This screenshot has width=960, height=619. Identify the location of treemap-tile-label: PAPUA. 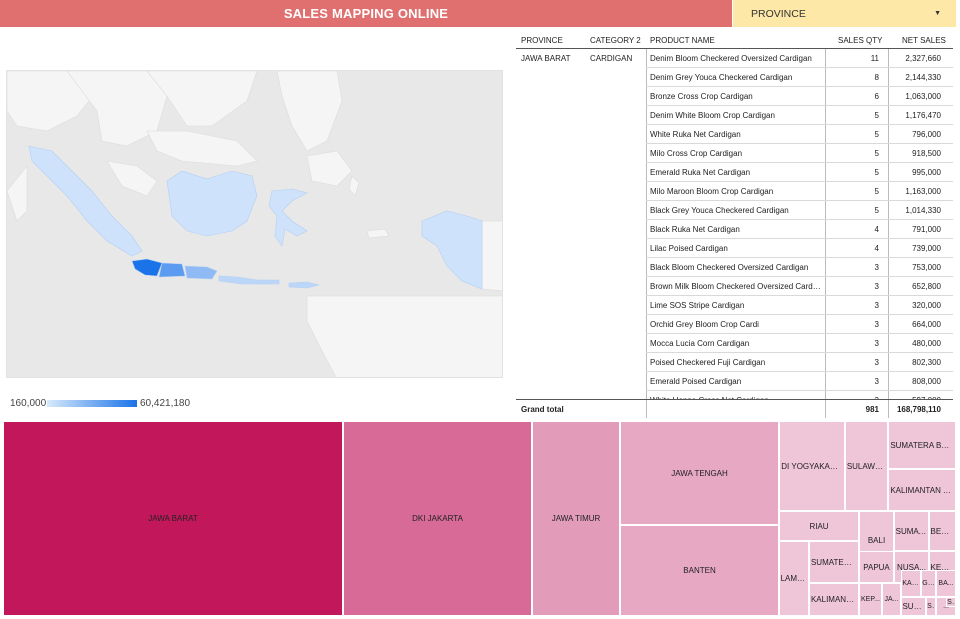
(876, 567).